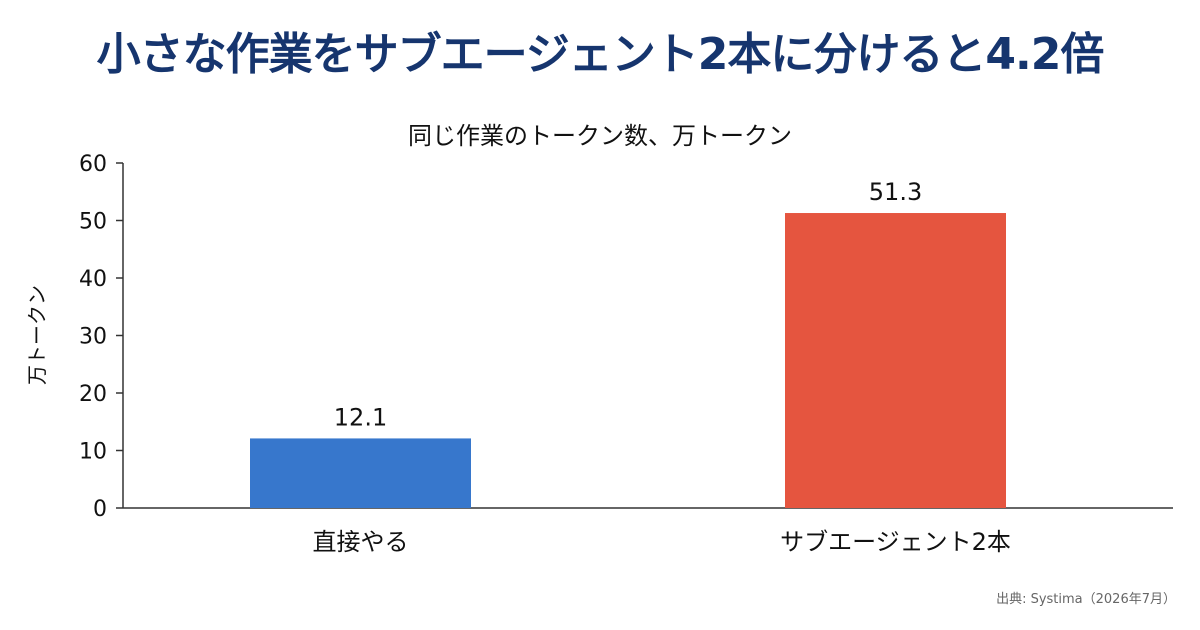  I want to click on bar-value-label: 51.3, so click(895, 192).